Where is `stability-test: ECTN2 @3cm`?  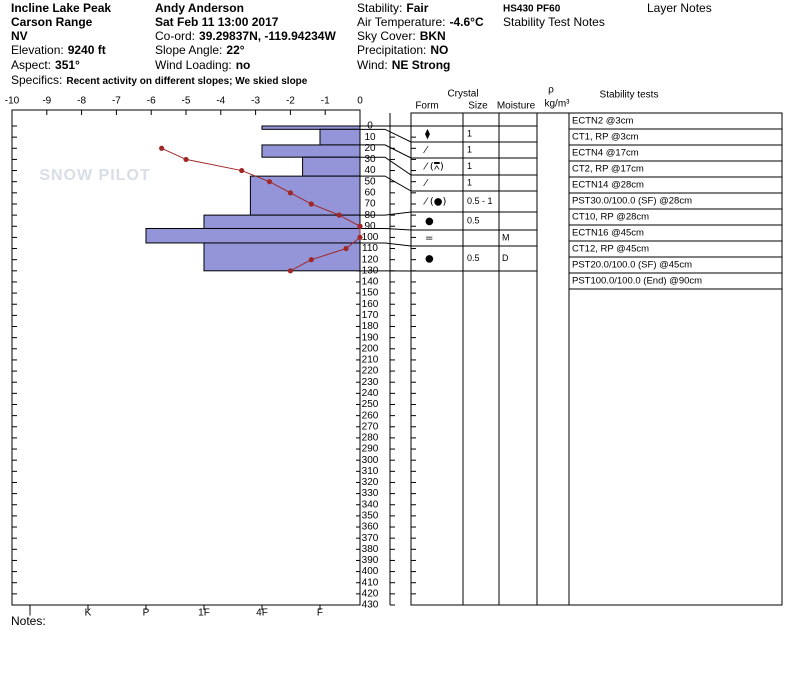
stability-test: ECTN2 @3cm is located at coordinates (602, 121).